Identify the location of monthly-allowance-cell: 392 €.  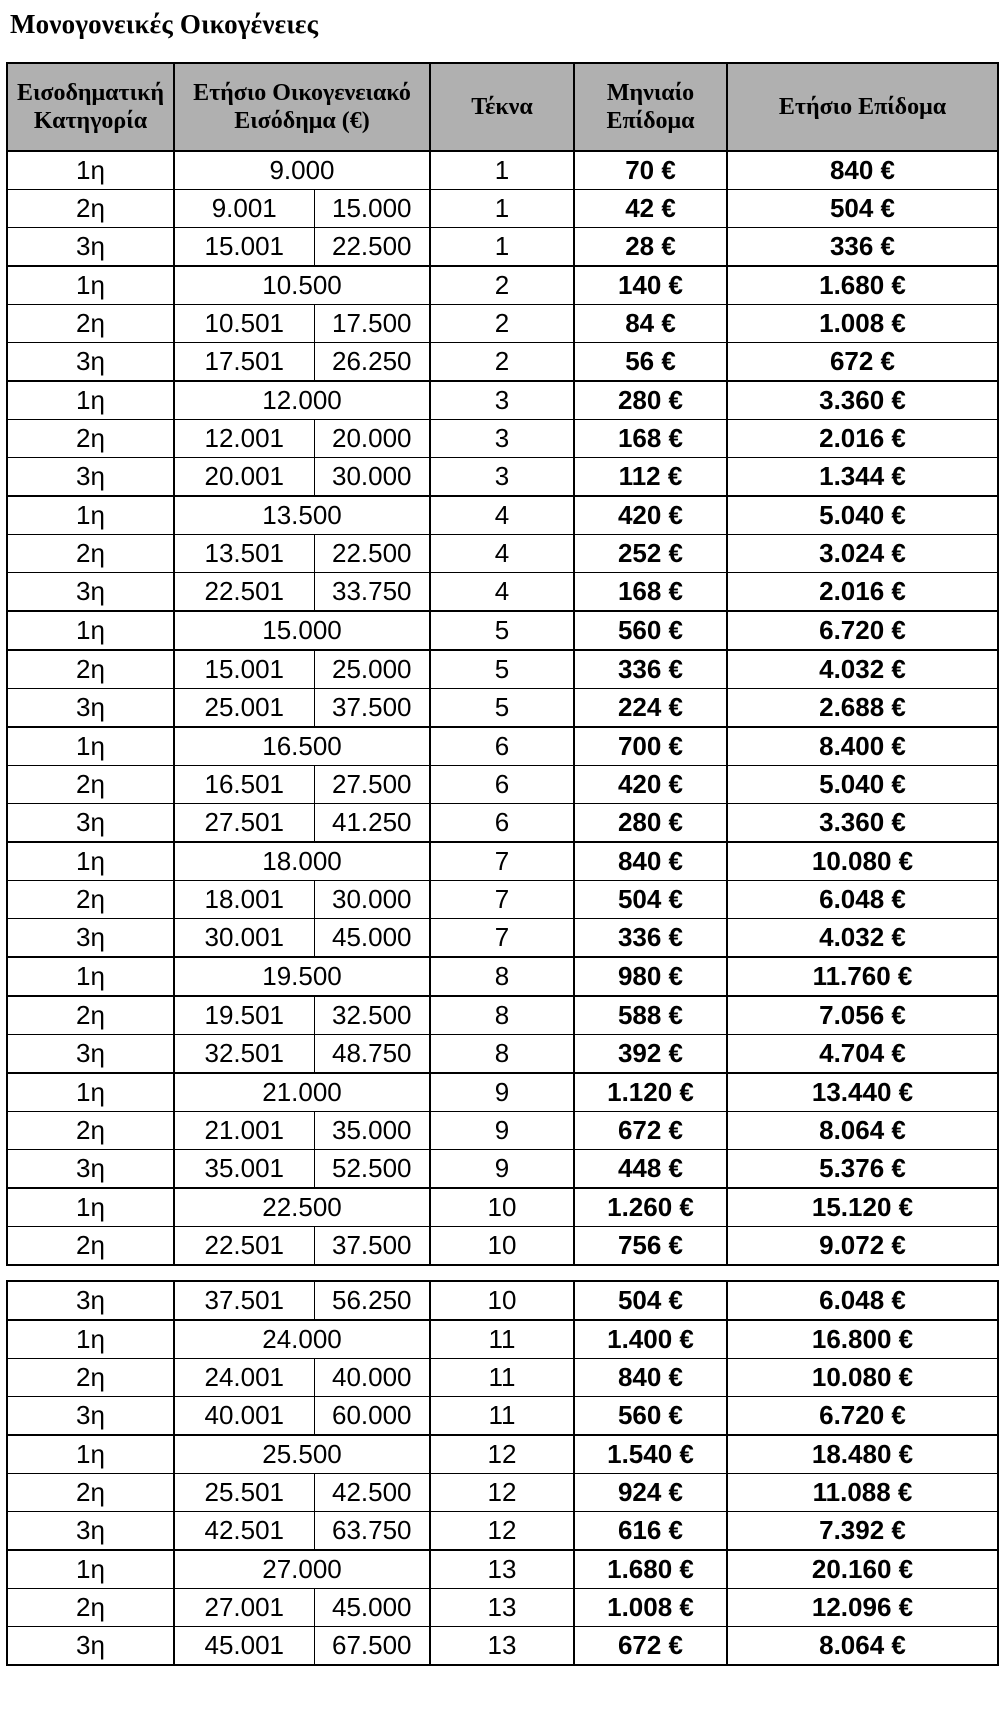
(650, 1054).